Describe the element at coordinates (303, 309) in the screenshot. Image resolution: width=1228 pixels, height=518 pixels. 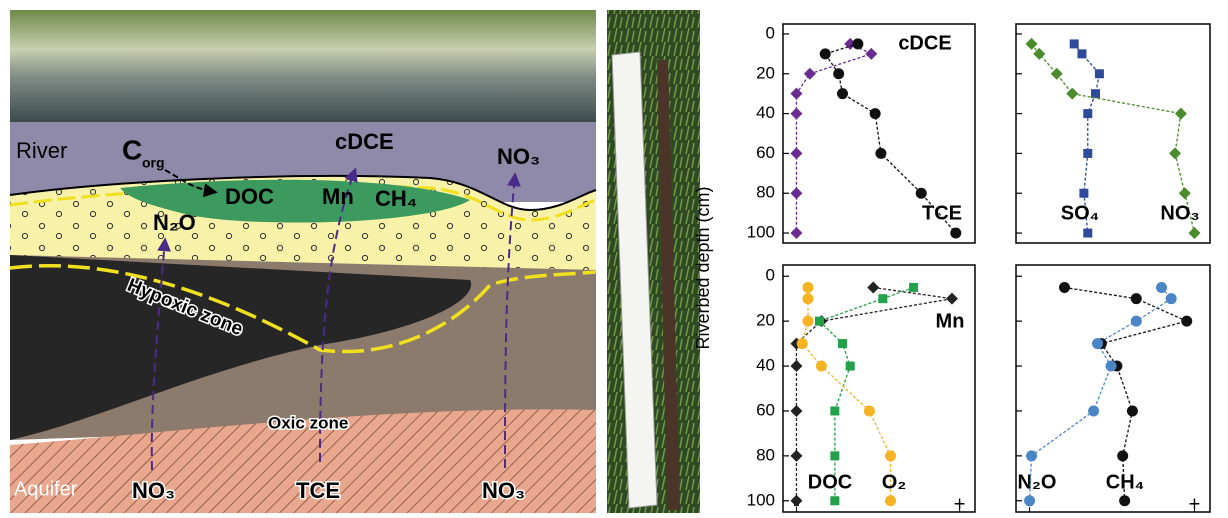
I see `hypoxic-boundary` at that location.